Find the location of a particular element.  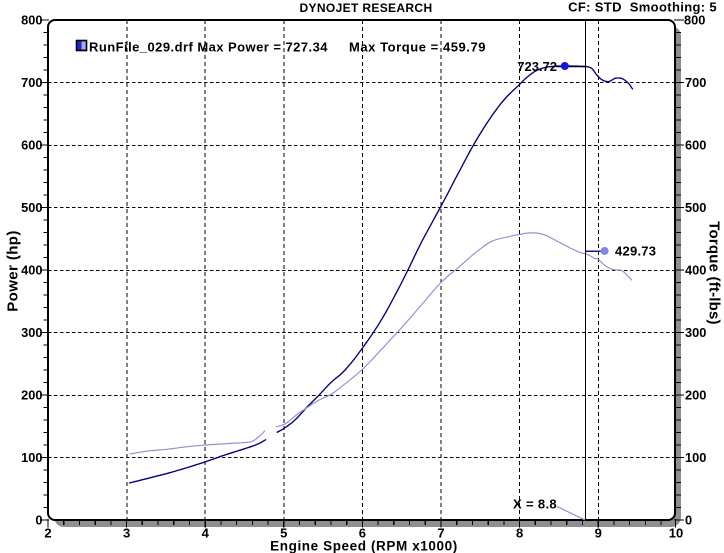

svg-text:RunFile_029.drf Max Power = 72: RunFile_029.drf Max Power = 727.34 is located at coordinates (208, 47).